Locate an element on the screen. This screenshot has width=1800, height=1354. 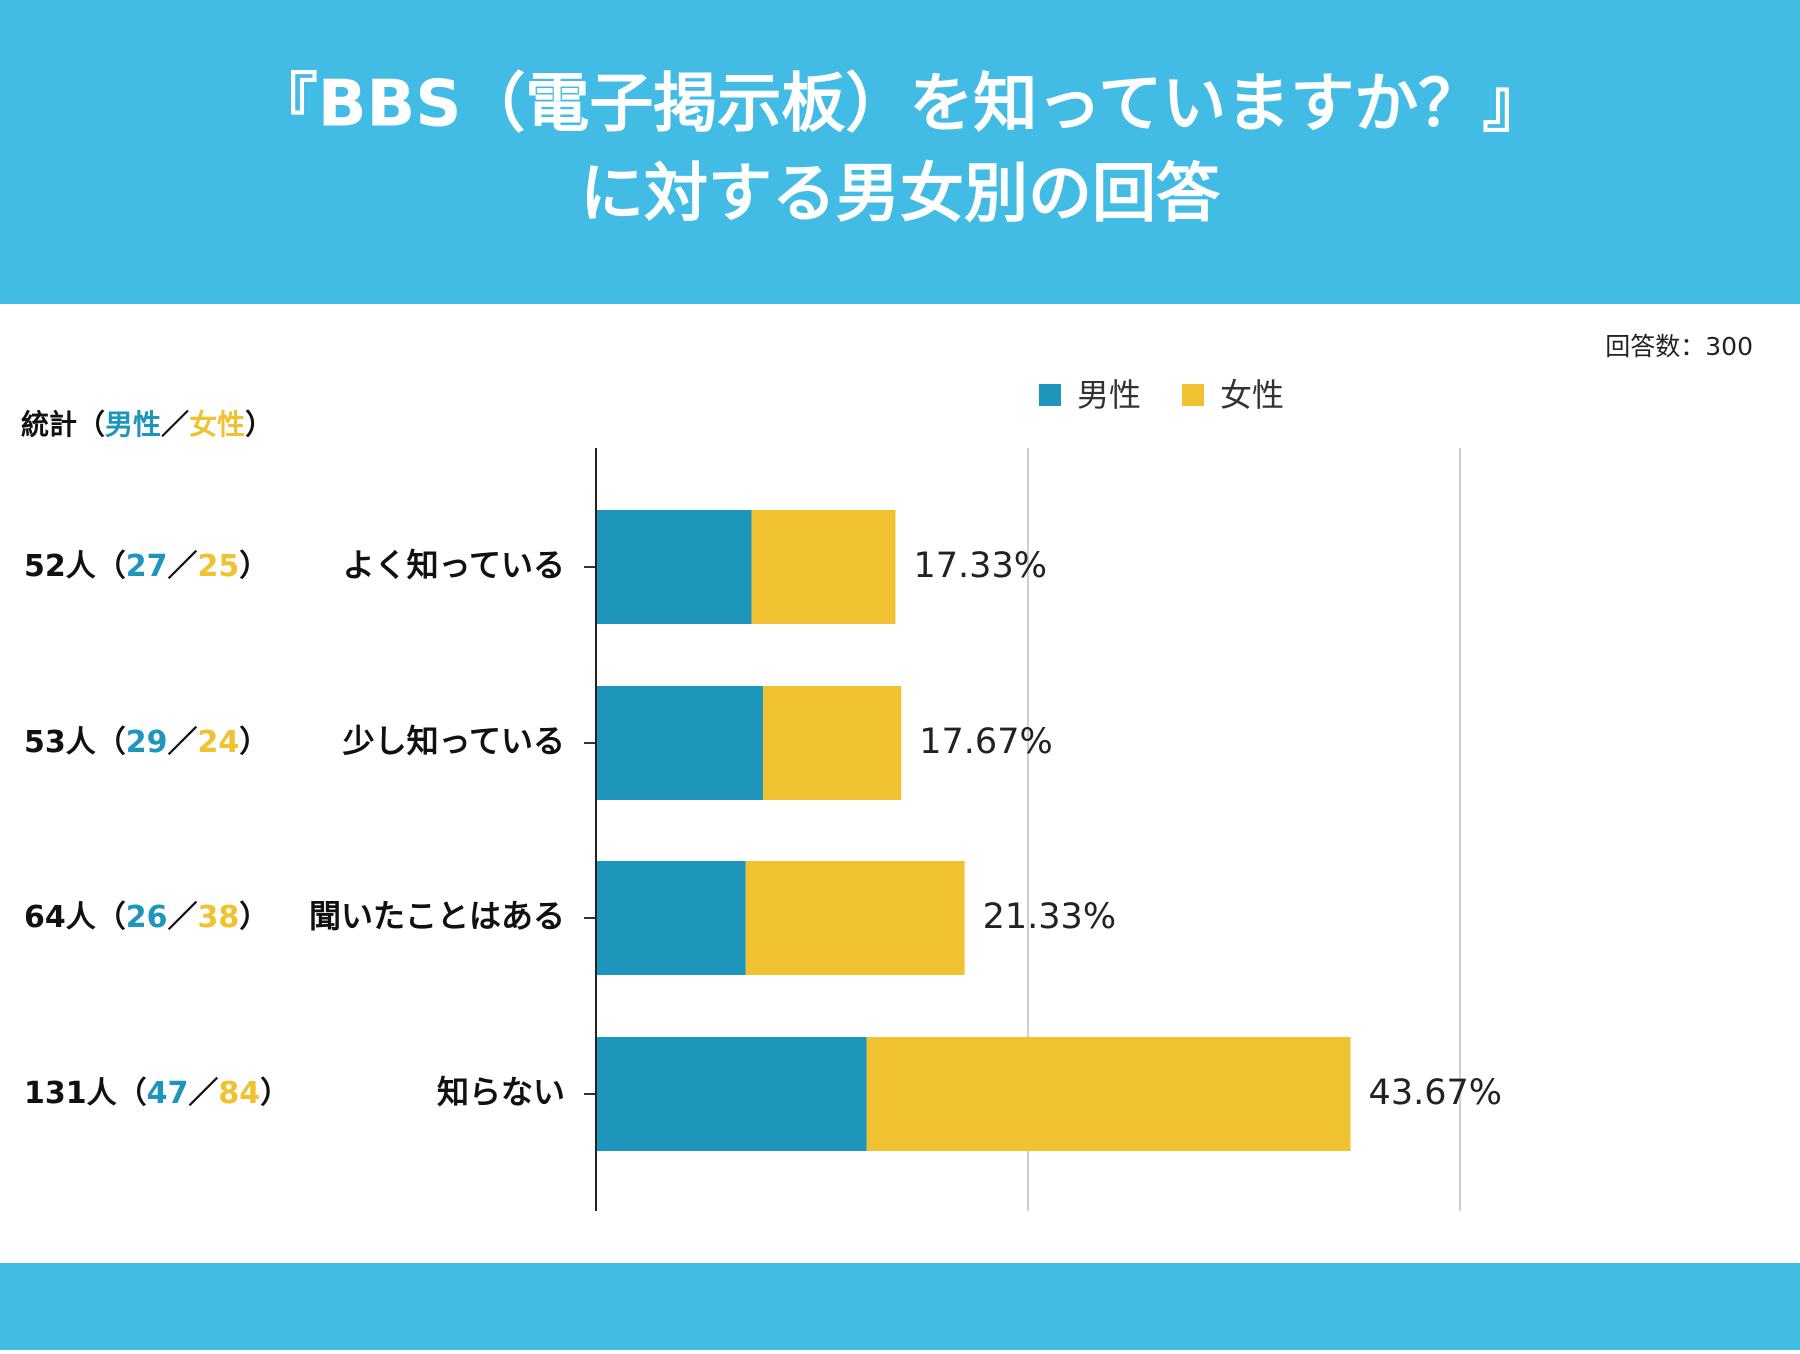
legend-label: 女性 is located at coordinates (1252, 395).